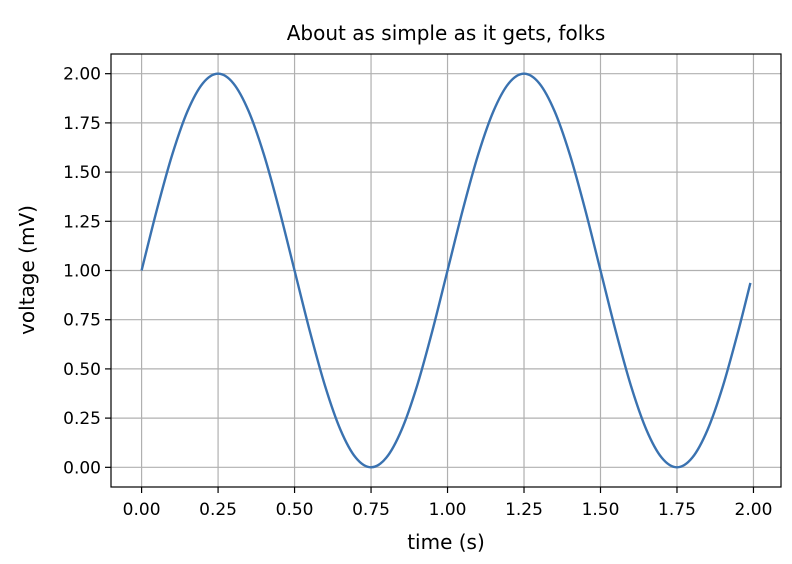 The width and height of the screenshot is (792, 564). I want to click on chart-title: About as simple as it gets, folks, so click(446, 33).